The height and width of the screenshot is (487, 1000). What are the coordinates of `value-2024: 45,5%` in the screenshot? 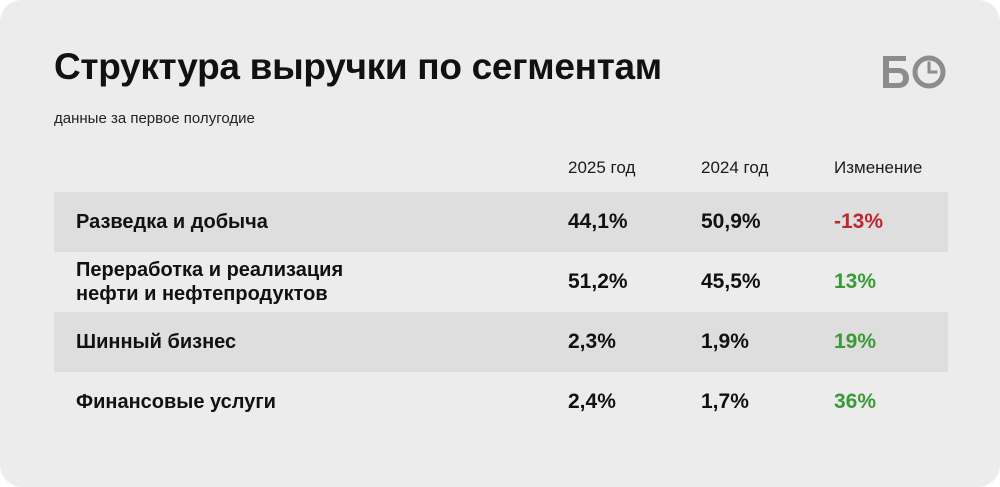 It's located at (731, 281).